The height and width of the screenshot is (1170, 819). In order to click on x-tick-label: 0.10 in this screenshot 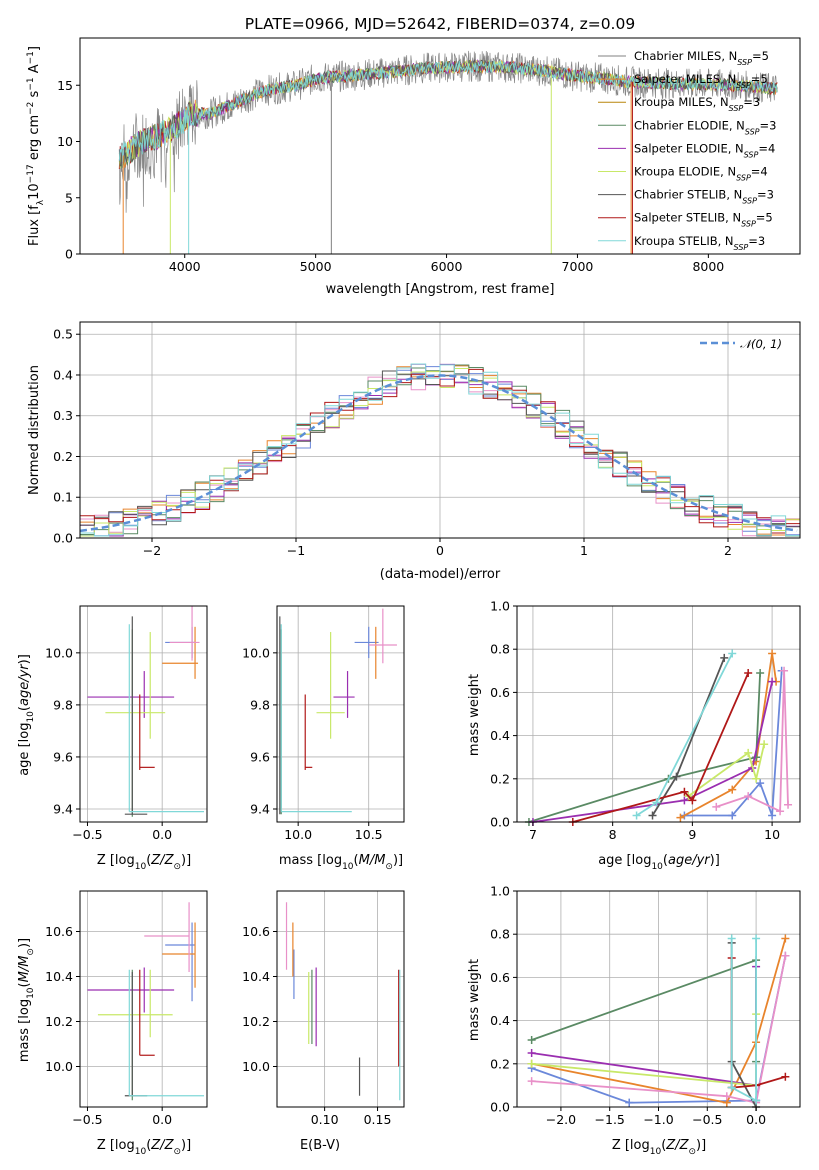, I will do `click(325, 1119)`.